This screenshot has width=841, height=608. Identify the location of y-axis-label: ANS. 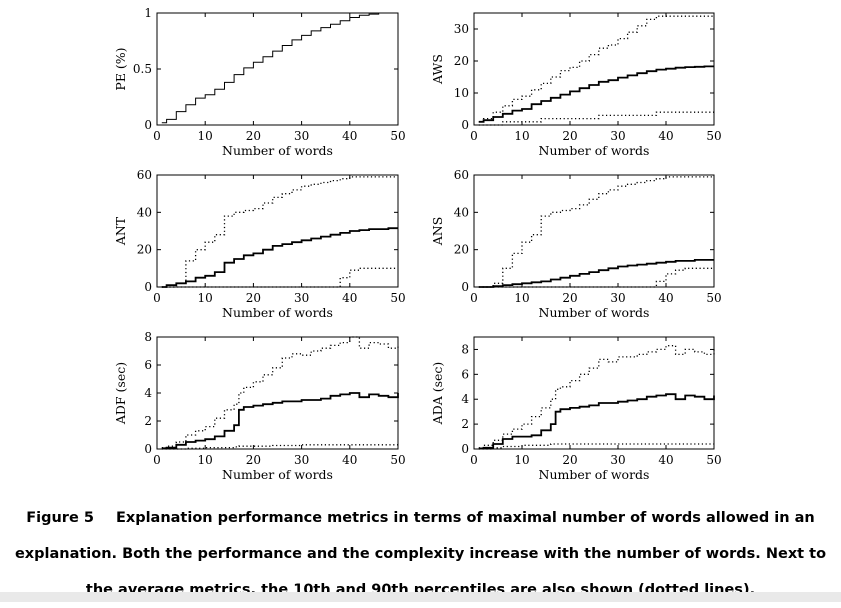
(437, 232).